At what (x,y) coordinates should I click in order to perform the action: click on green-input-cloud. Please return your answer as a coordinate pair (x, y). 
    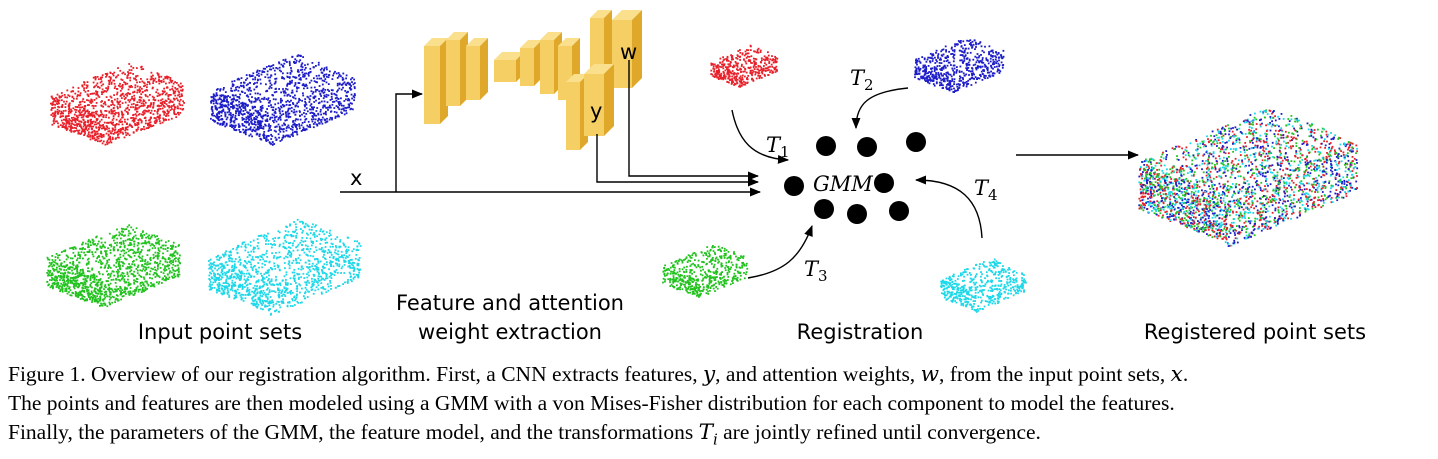
    Looking at the image, I should click on (113, 266).